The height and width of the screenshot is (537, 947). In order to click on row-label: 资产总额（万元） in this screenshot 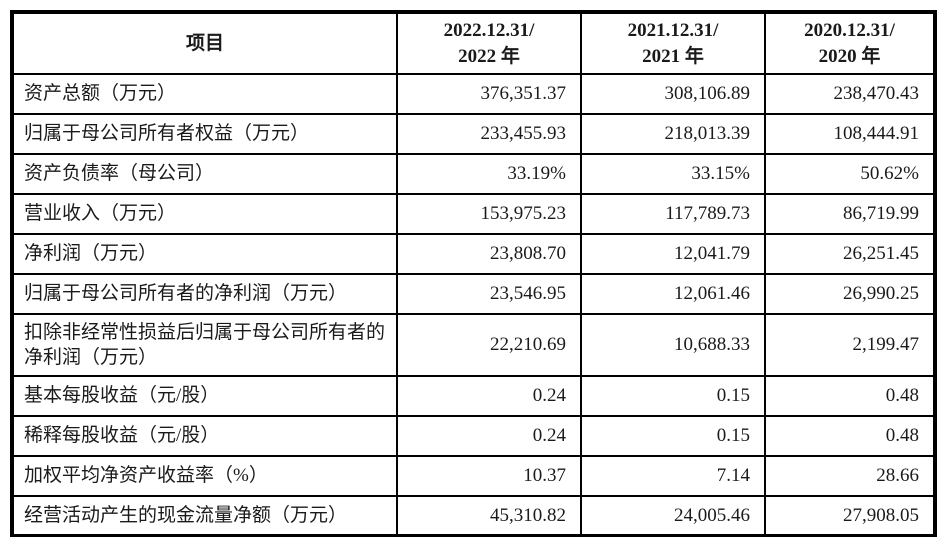, I will do `click(204, 94)`.